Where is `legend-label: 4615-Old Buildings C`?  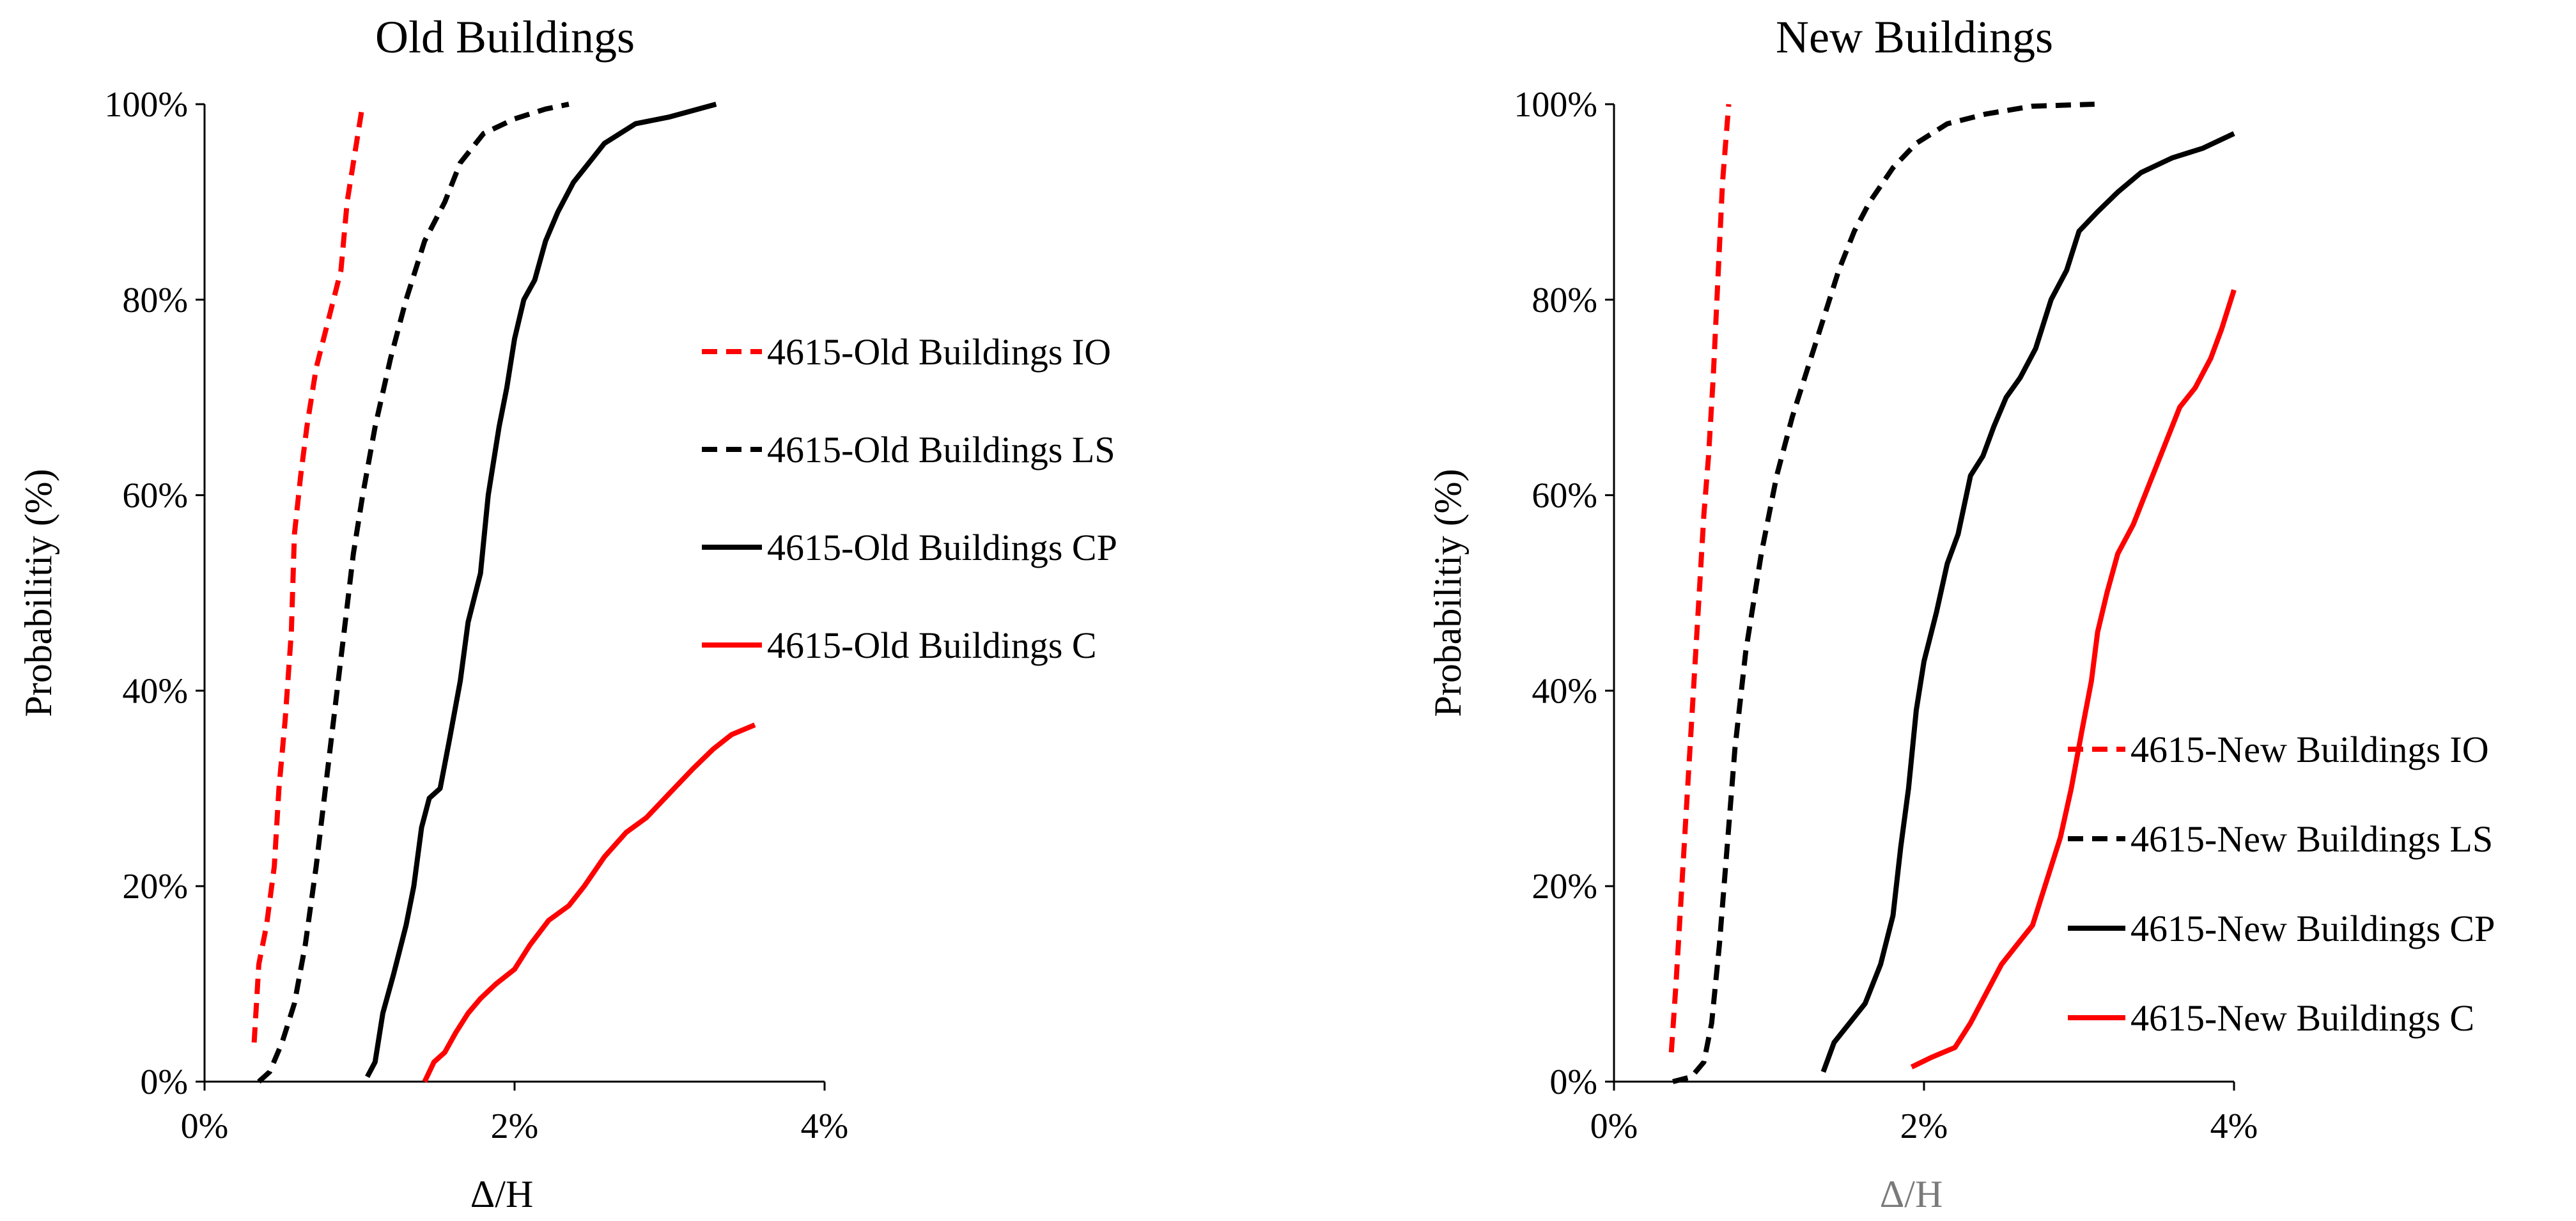 legend-label: 4615-Old Buildings C is located at coordinates (932, 645).